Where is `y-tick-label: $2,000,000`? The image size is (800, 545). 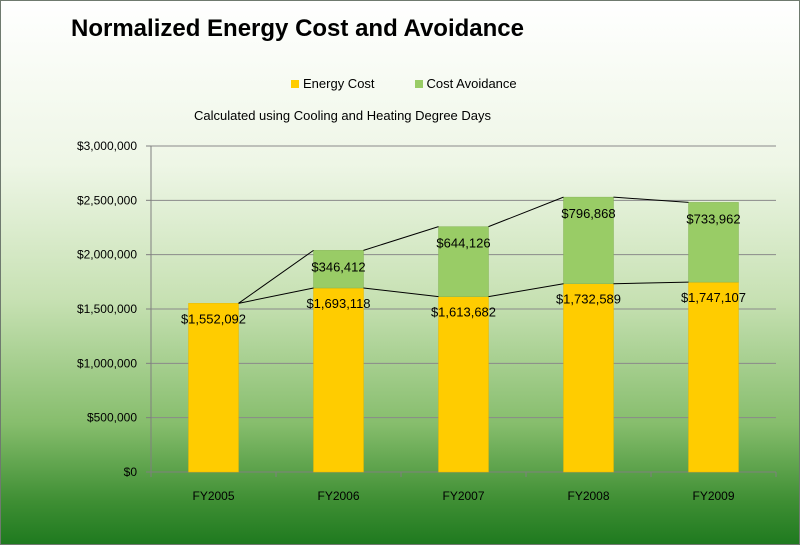
y-tick-label: $2,000,000 is located at coordinates (107, 255).